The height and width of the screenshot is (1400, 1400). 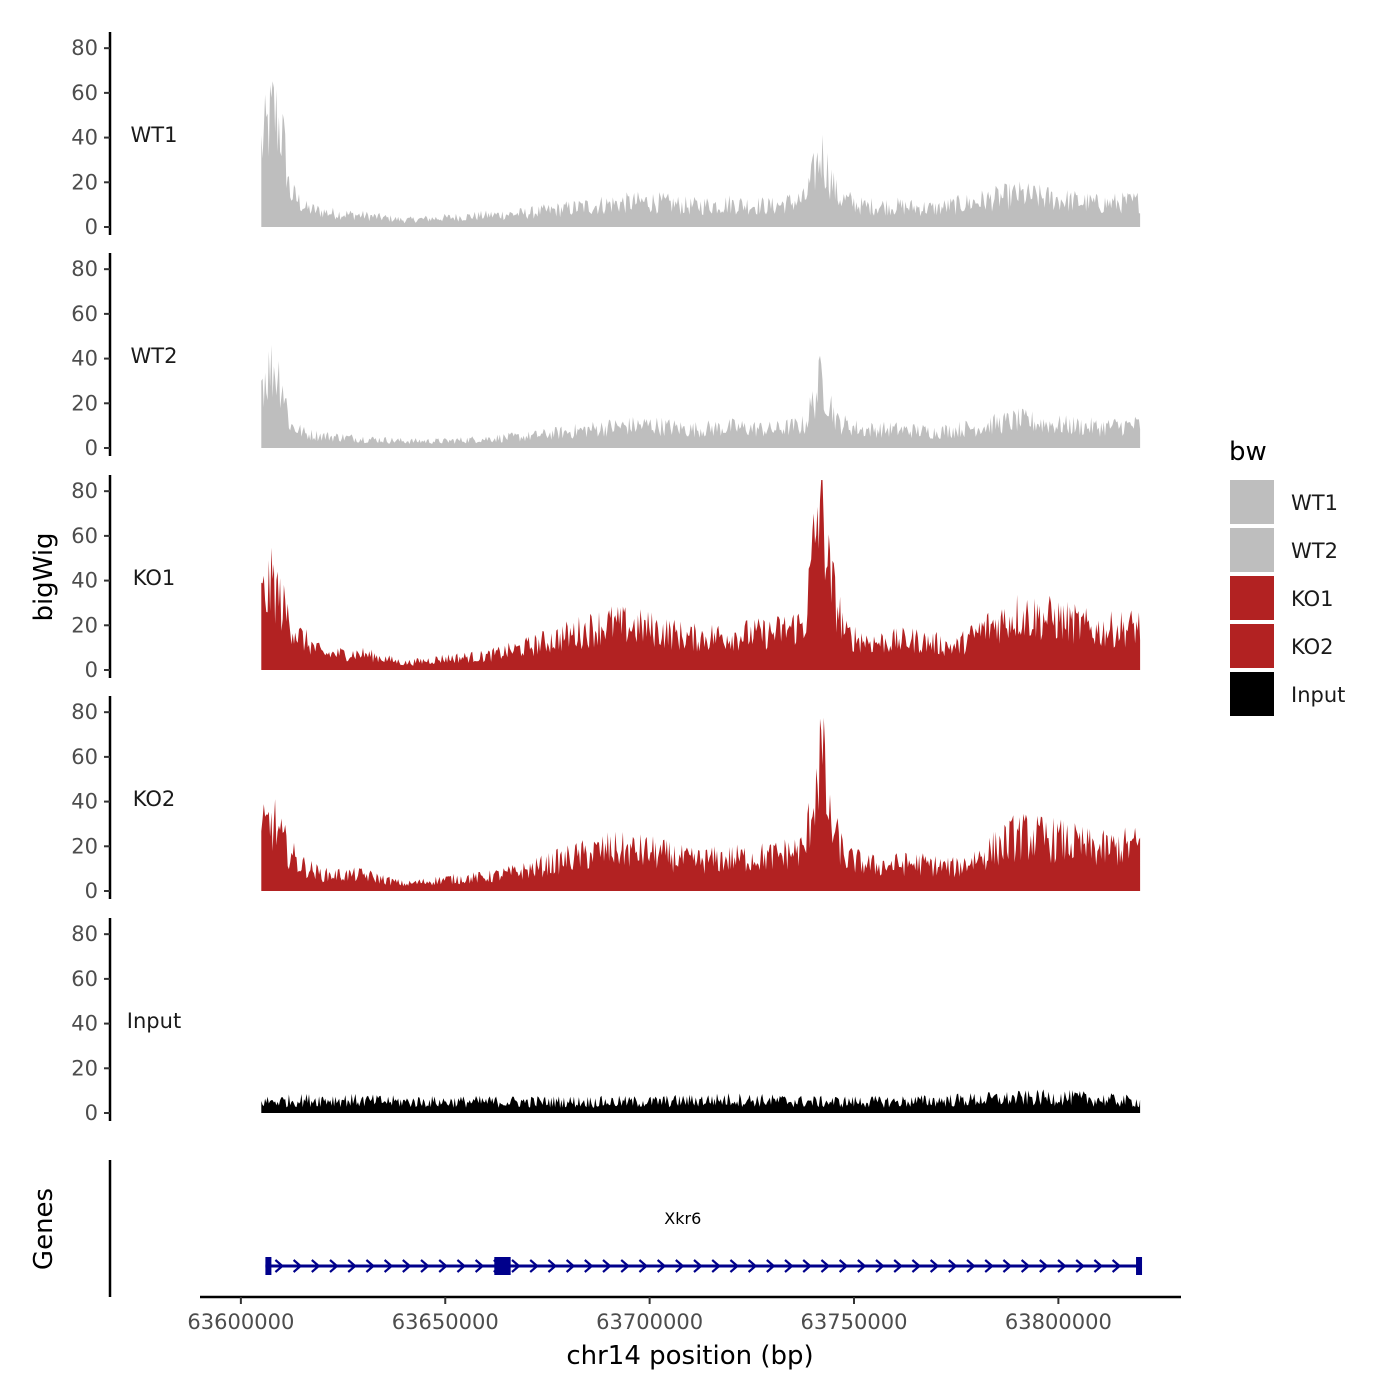 What do you see at coordinates (154, 578) in the screenshot?
I see `track-label: KO1` at bounding box center [154, 578].